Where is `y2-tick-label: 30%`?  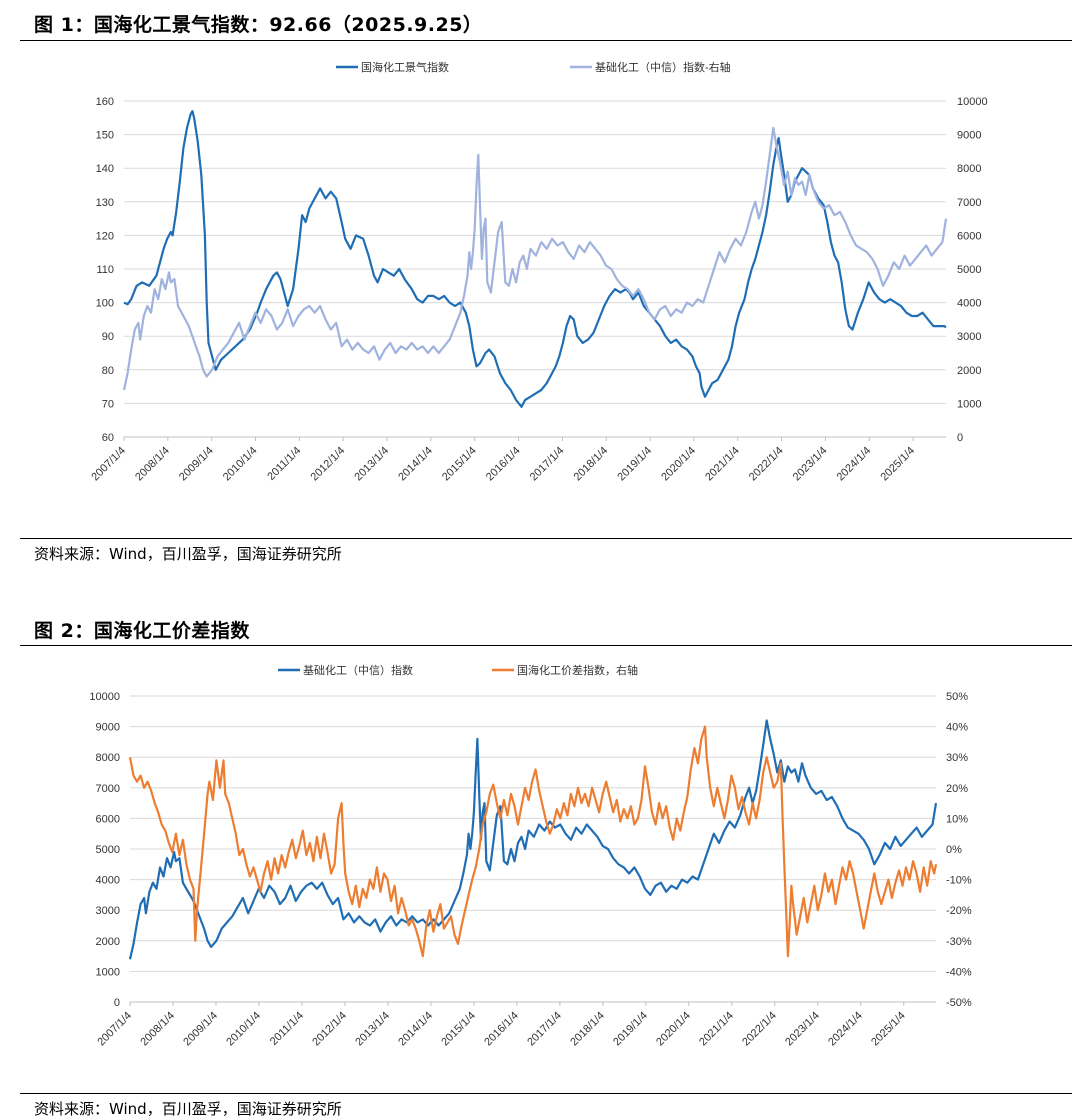
y2-tick-label: 30% is located at coordinates (957, 758).